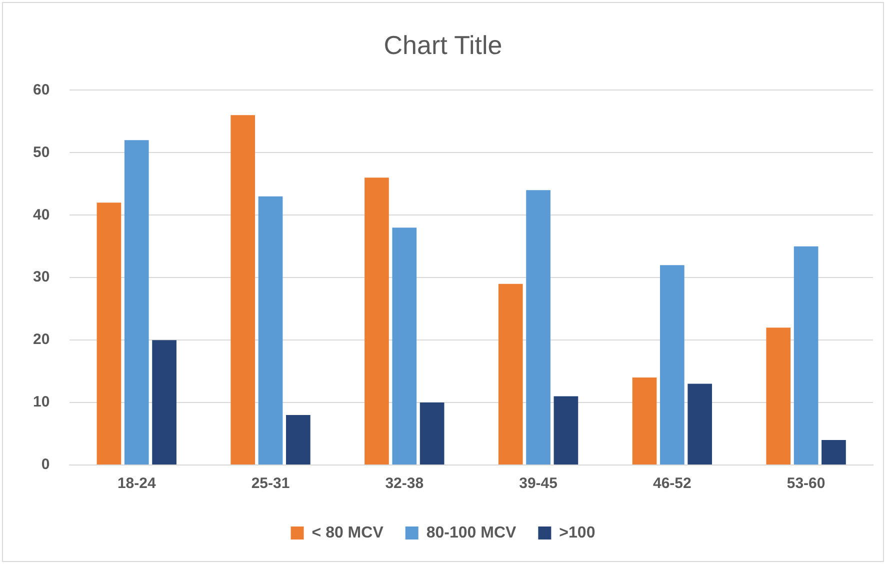 Image resolution: width=887 pixels, height=565 pixels. I want to click on x-tick-label: 25-31, so click(270, 483).